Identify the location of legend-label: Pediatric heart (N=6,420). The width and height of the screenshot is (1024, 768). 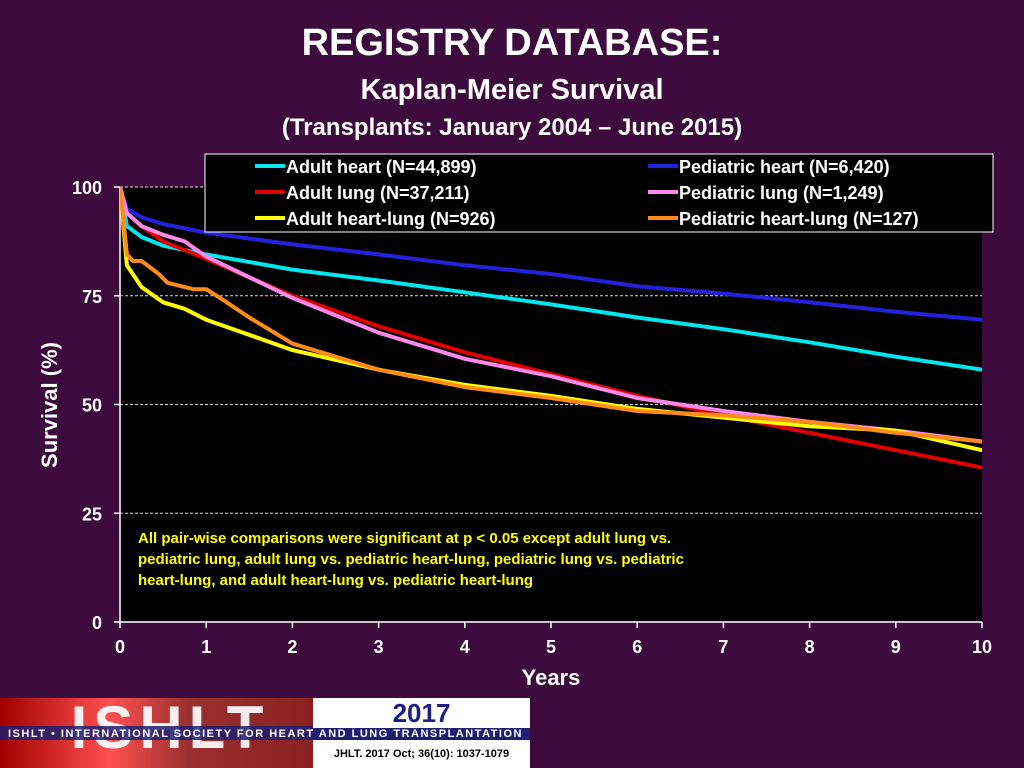
(784, 167).